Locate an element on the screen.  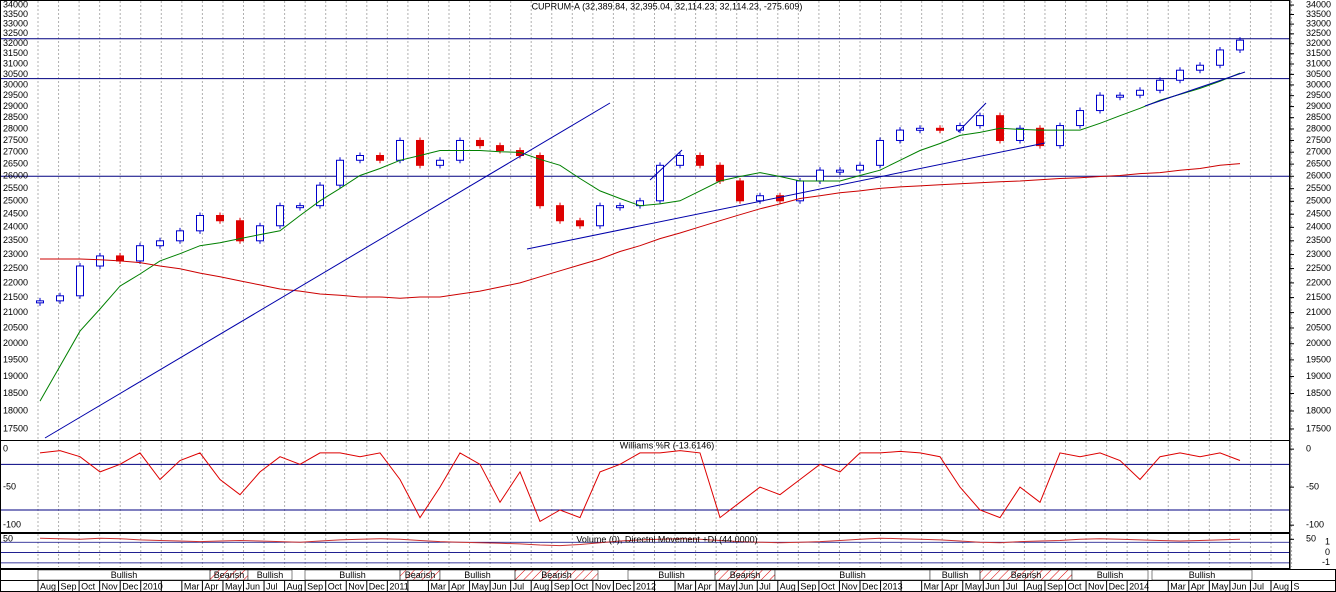
y-tick-label: 22000 is located at coordinates (15, 282).